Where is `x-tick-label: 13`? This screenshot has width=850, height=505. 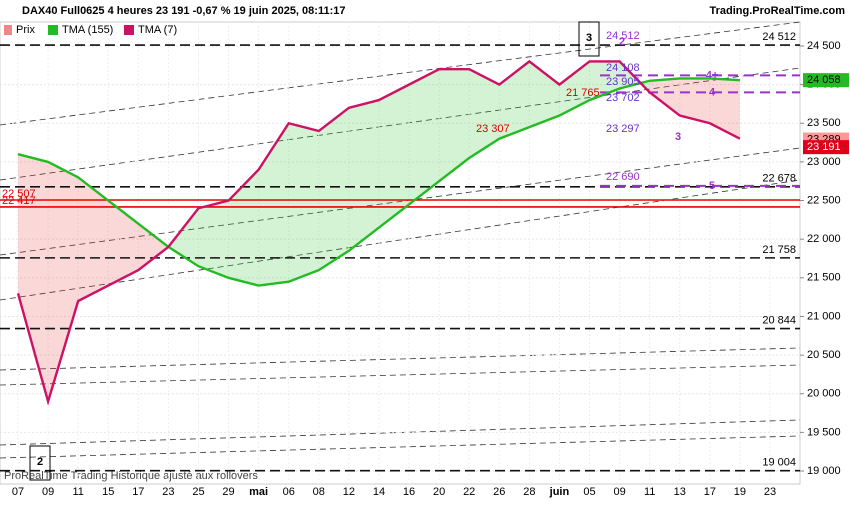 x-tick-label: 13 is located at coordinates (680, 492).